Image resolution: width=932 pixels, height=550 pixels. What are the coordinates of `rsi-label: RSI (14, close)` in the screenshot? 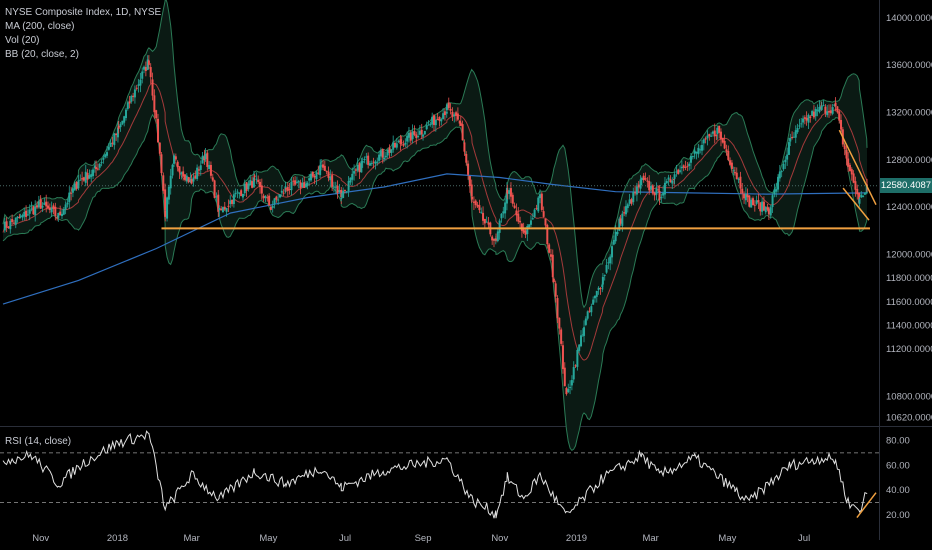 It's located at (38, 441).